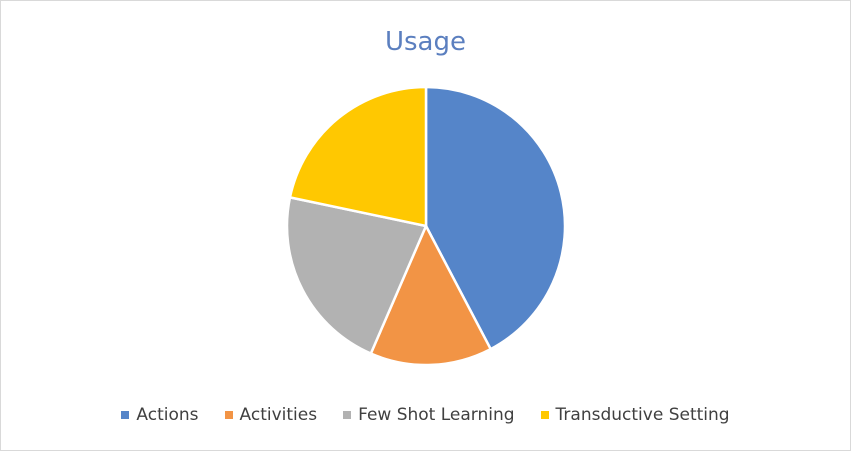  What do you see at coordinates (278, 415) in the screenshot?
I see `legend-label: Activities` at bounding box center [278, 415].